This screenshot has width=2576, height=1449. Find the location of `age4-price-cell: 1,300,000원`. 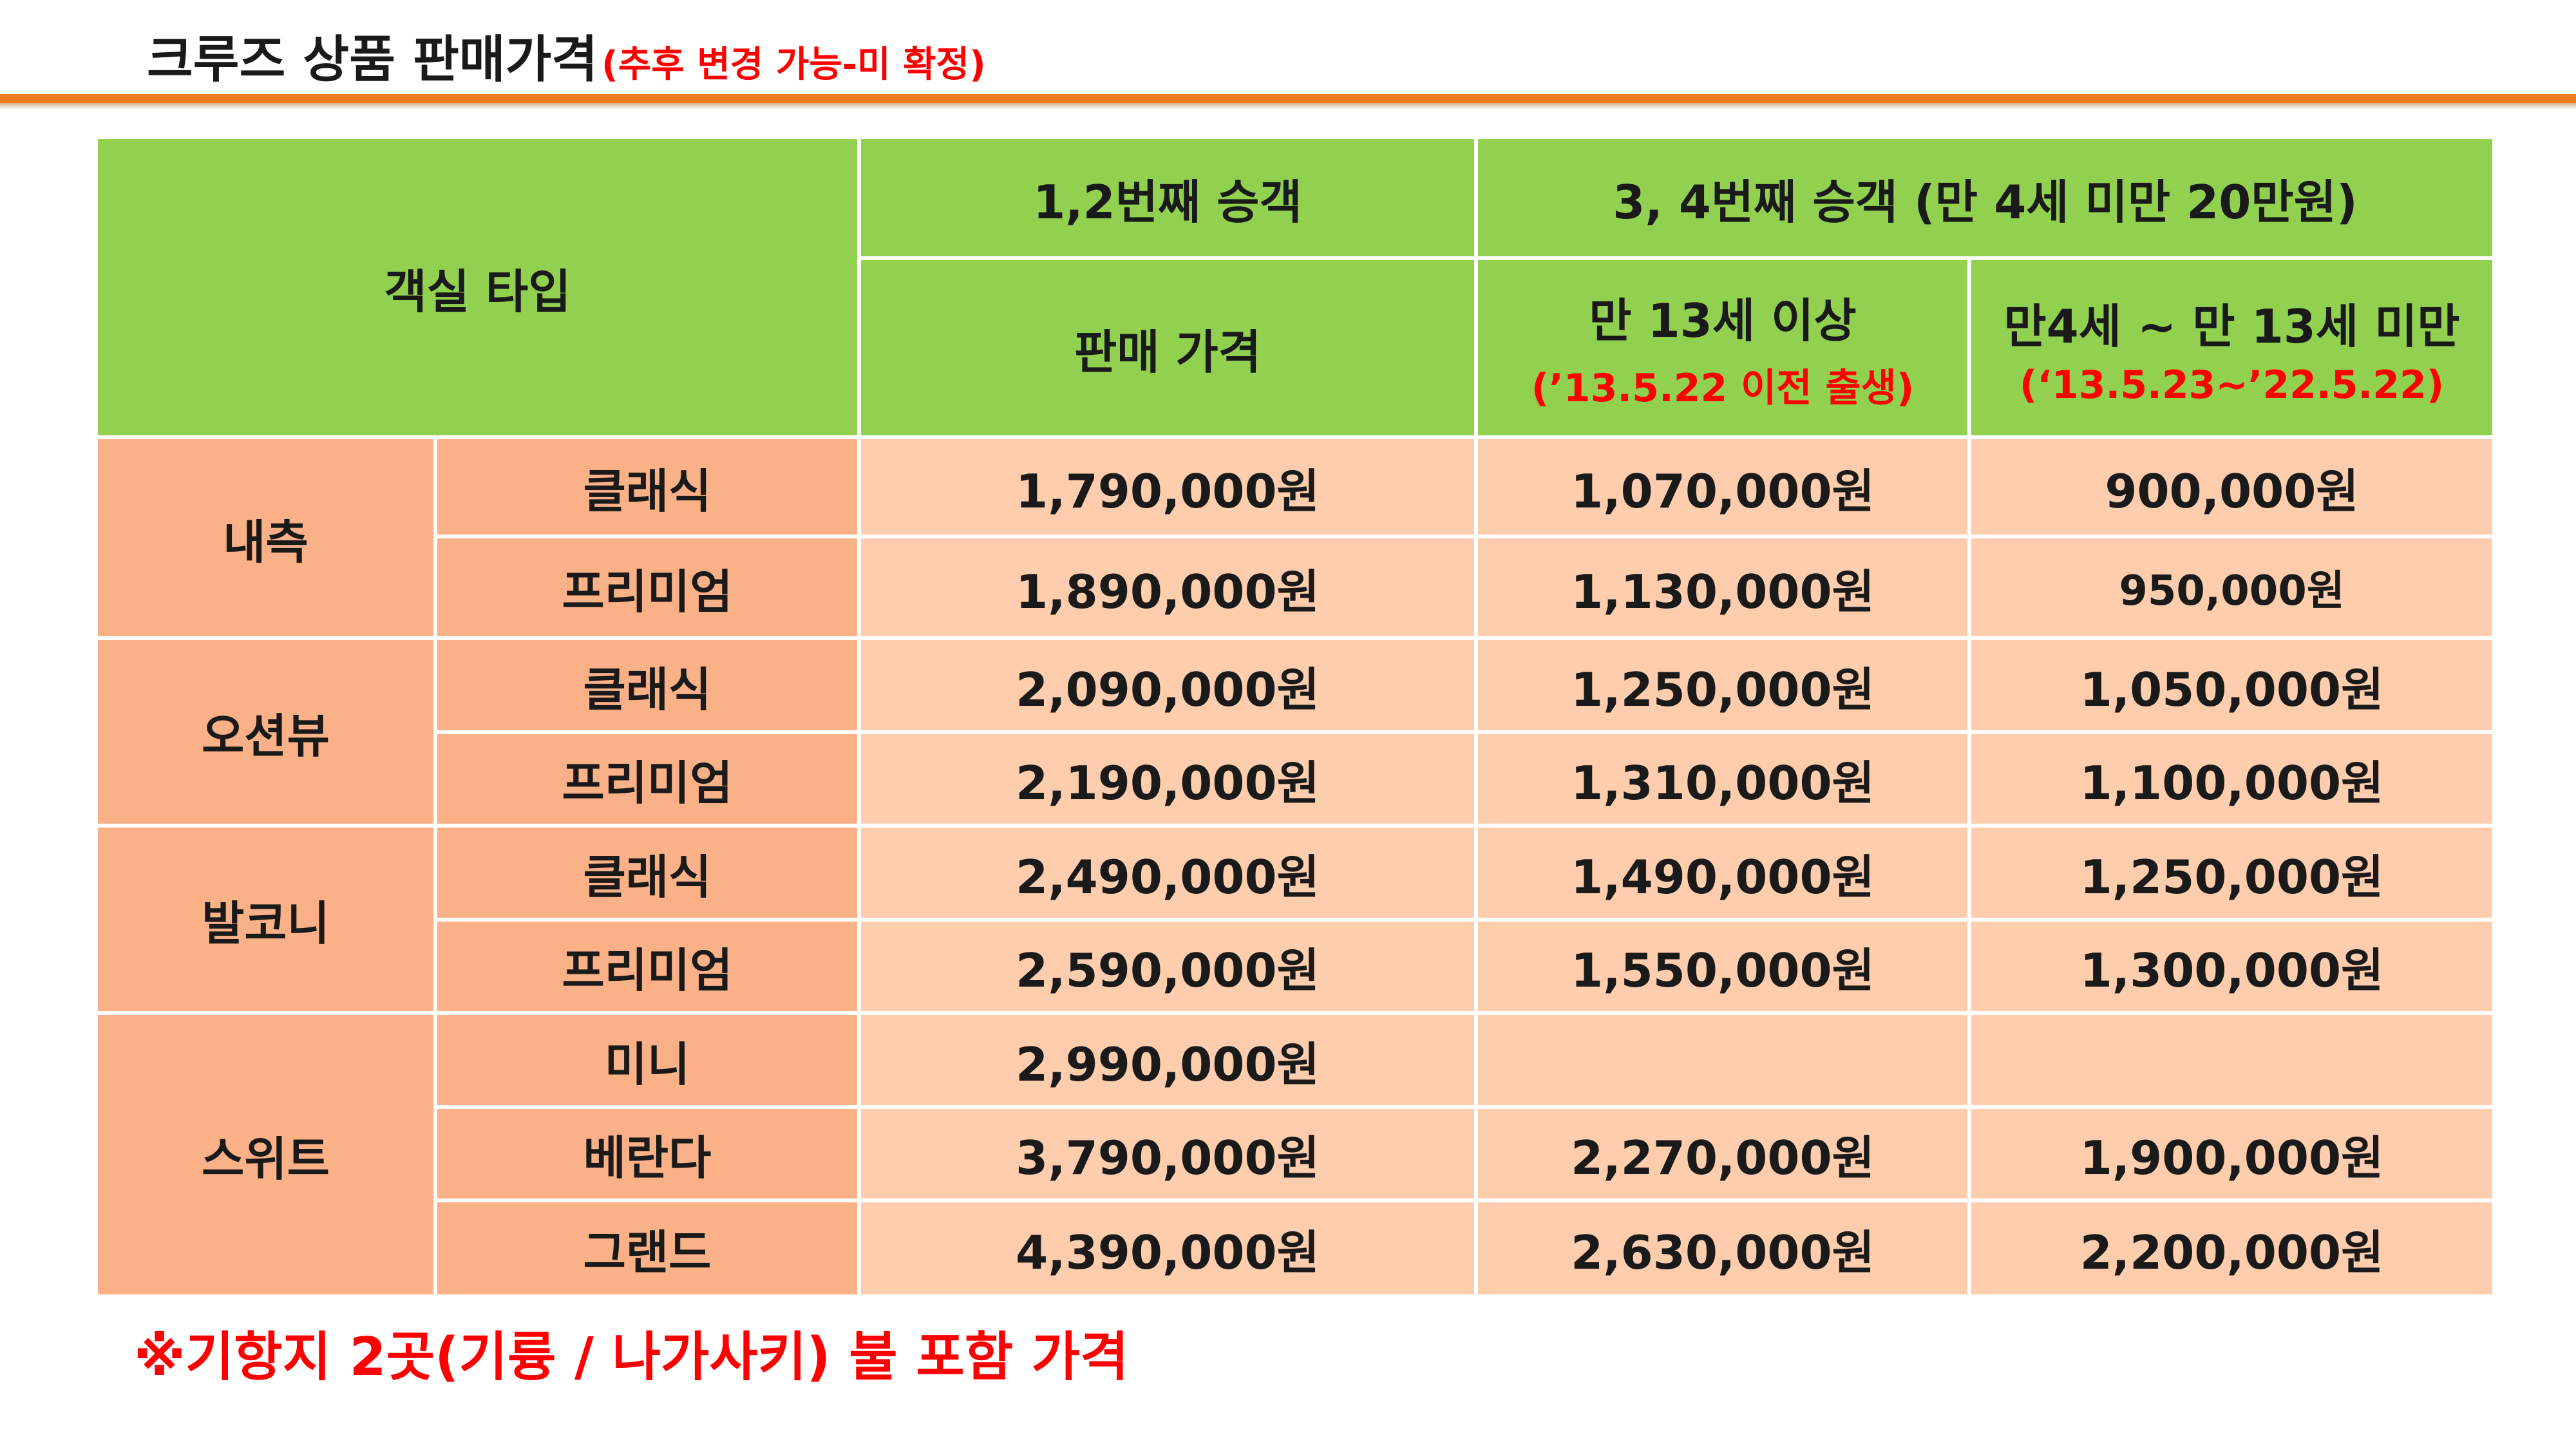

age4-price-cell: 1,300,000원 is located at coordinates (2232, 967).